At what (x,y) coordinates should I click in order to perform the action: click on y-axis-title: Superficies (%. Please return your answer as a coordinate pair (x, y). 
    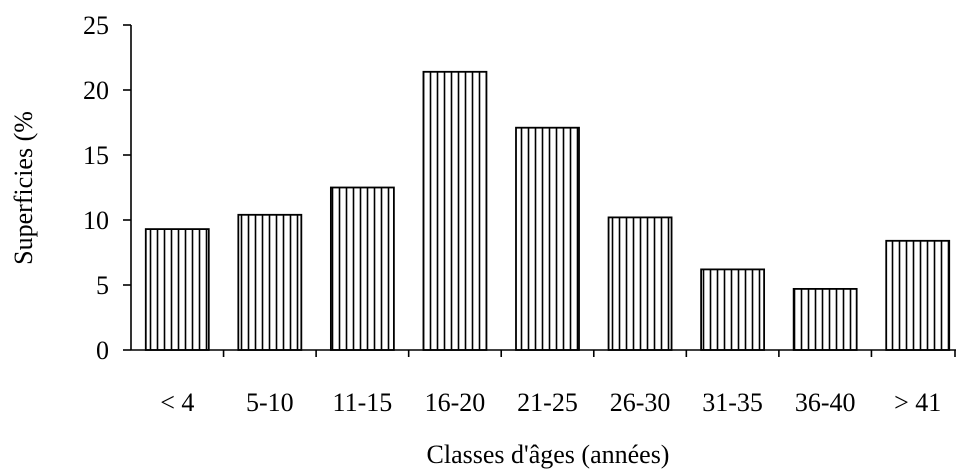
    Looking at the image, I should click on (23, 188).